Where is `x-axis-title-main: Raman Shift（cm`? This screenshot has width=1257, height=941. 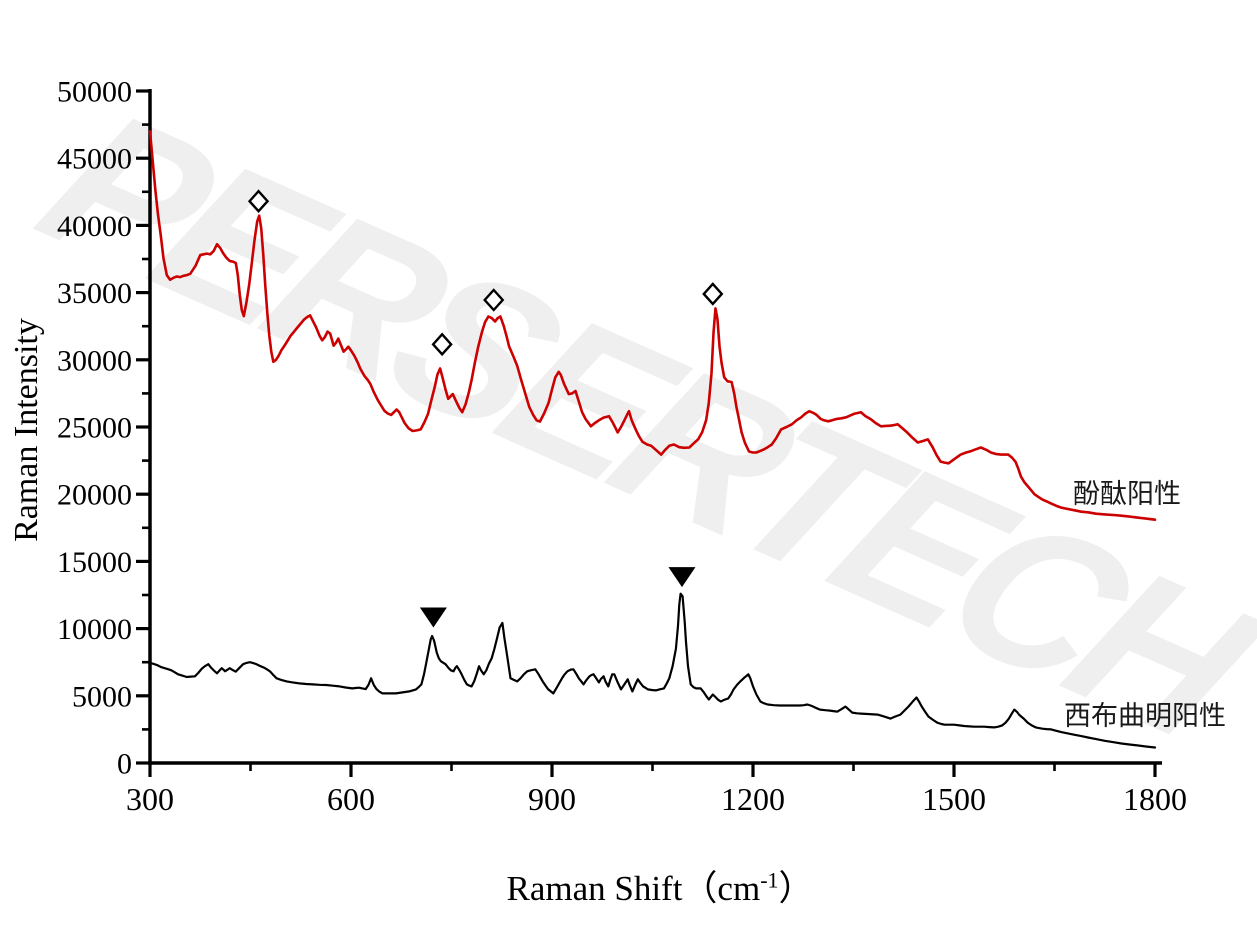 x-axis-title-main: Raman Shift（cm is located at coordinates (633, 888).